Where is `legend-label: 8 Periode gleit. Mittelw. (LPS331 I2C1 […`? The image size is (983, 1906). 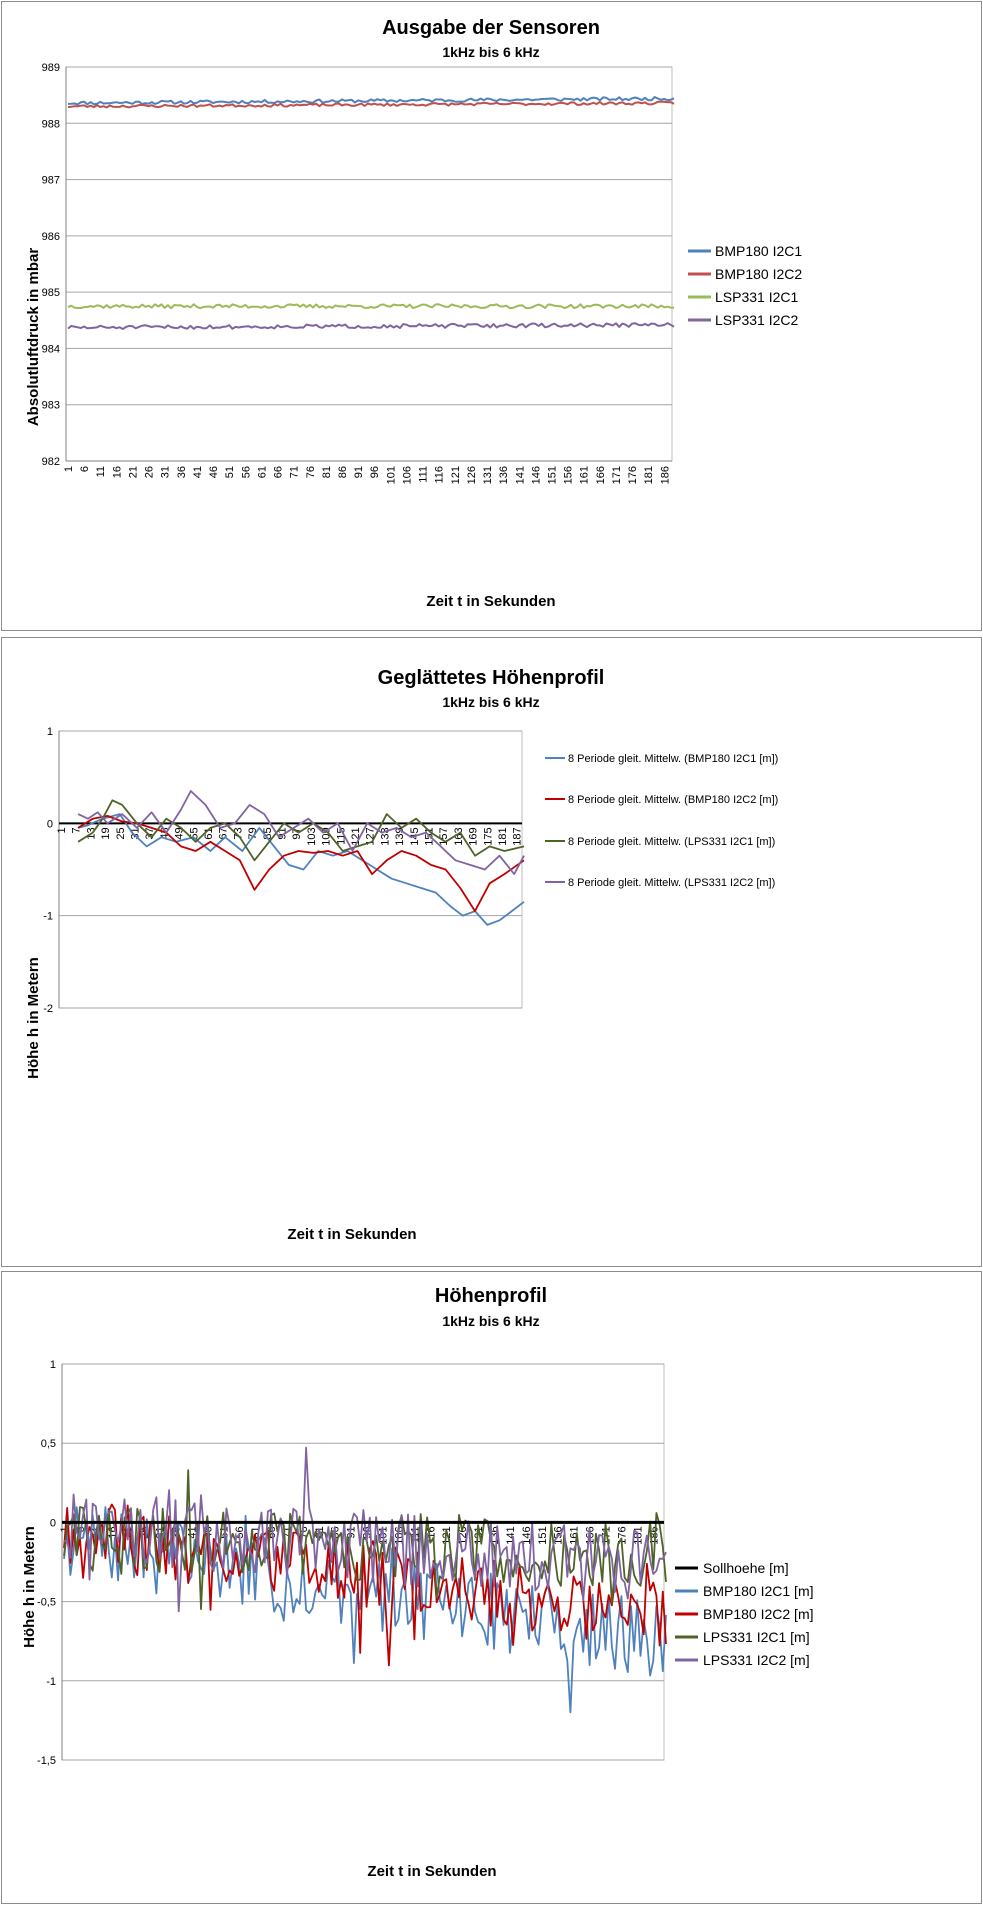
legend-label: 8 Periode gleit. Mittelw. (LPS331 I2C1 [… is located at coordinates (671, 842).